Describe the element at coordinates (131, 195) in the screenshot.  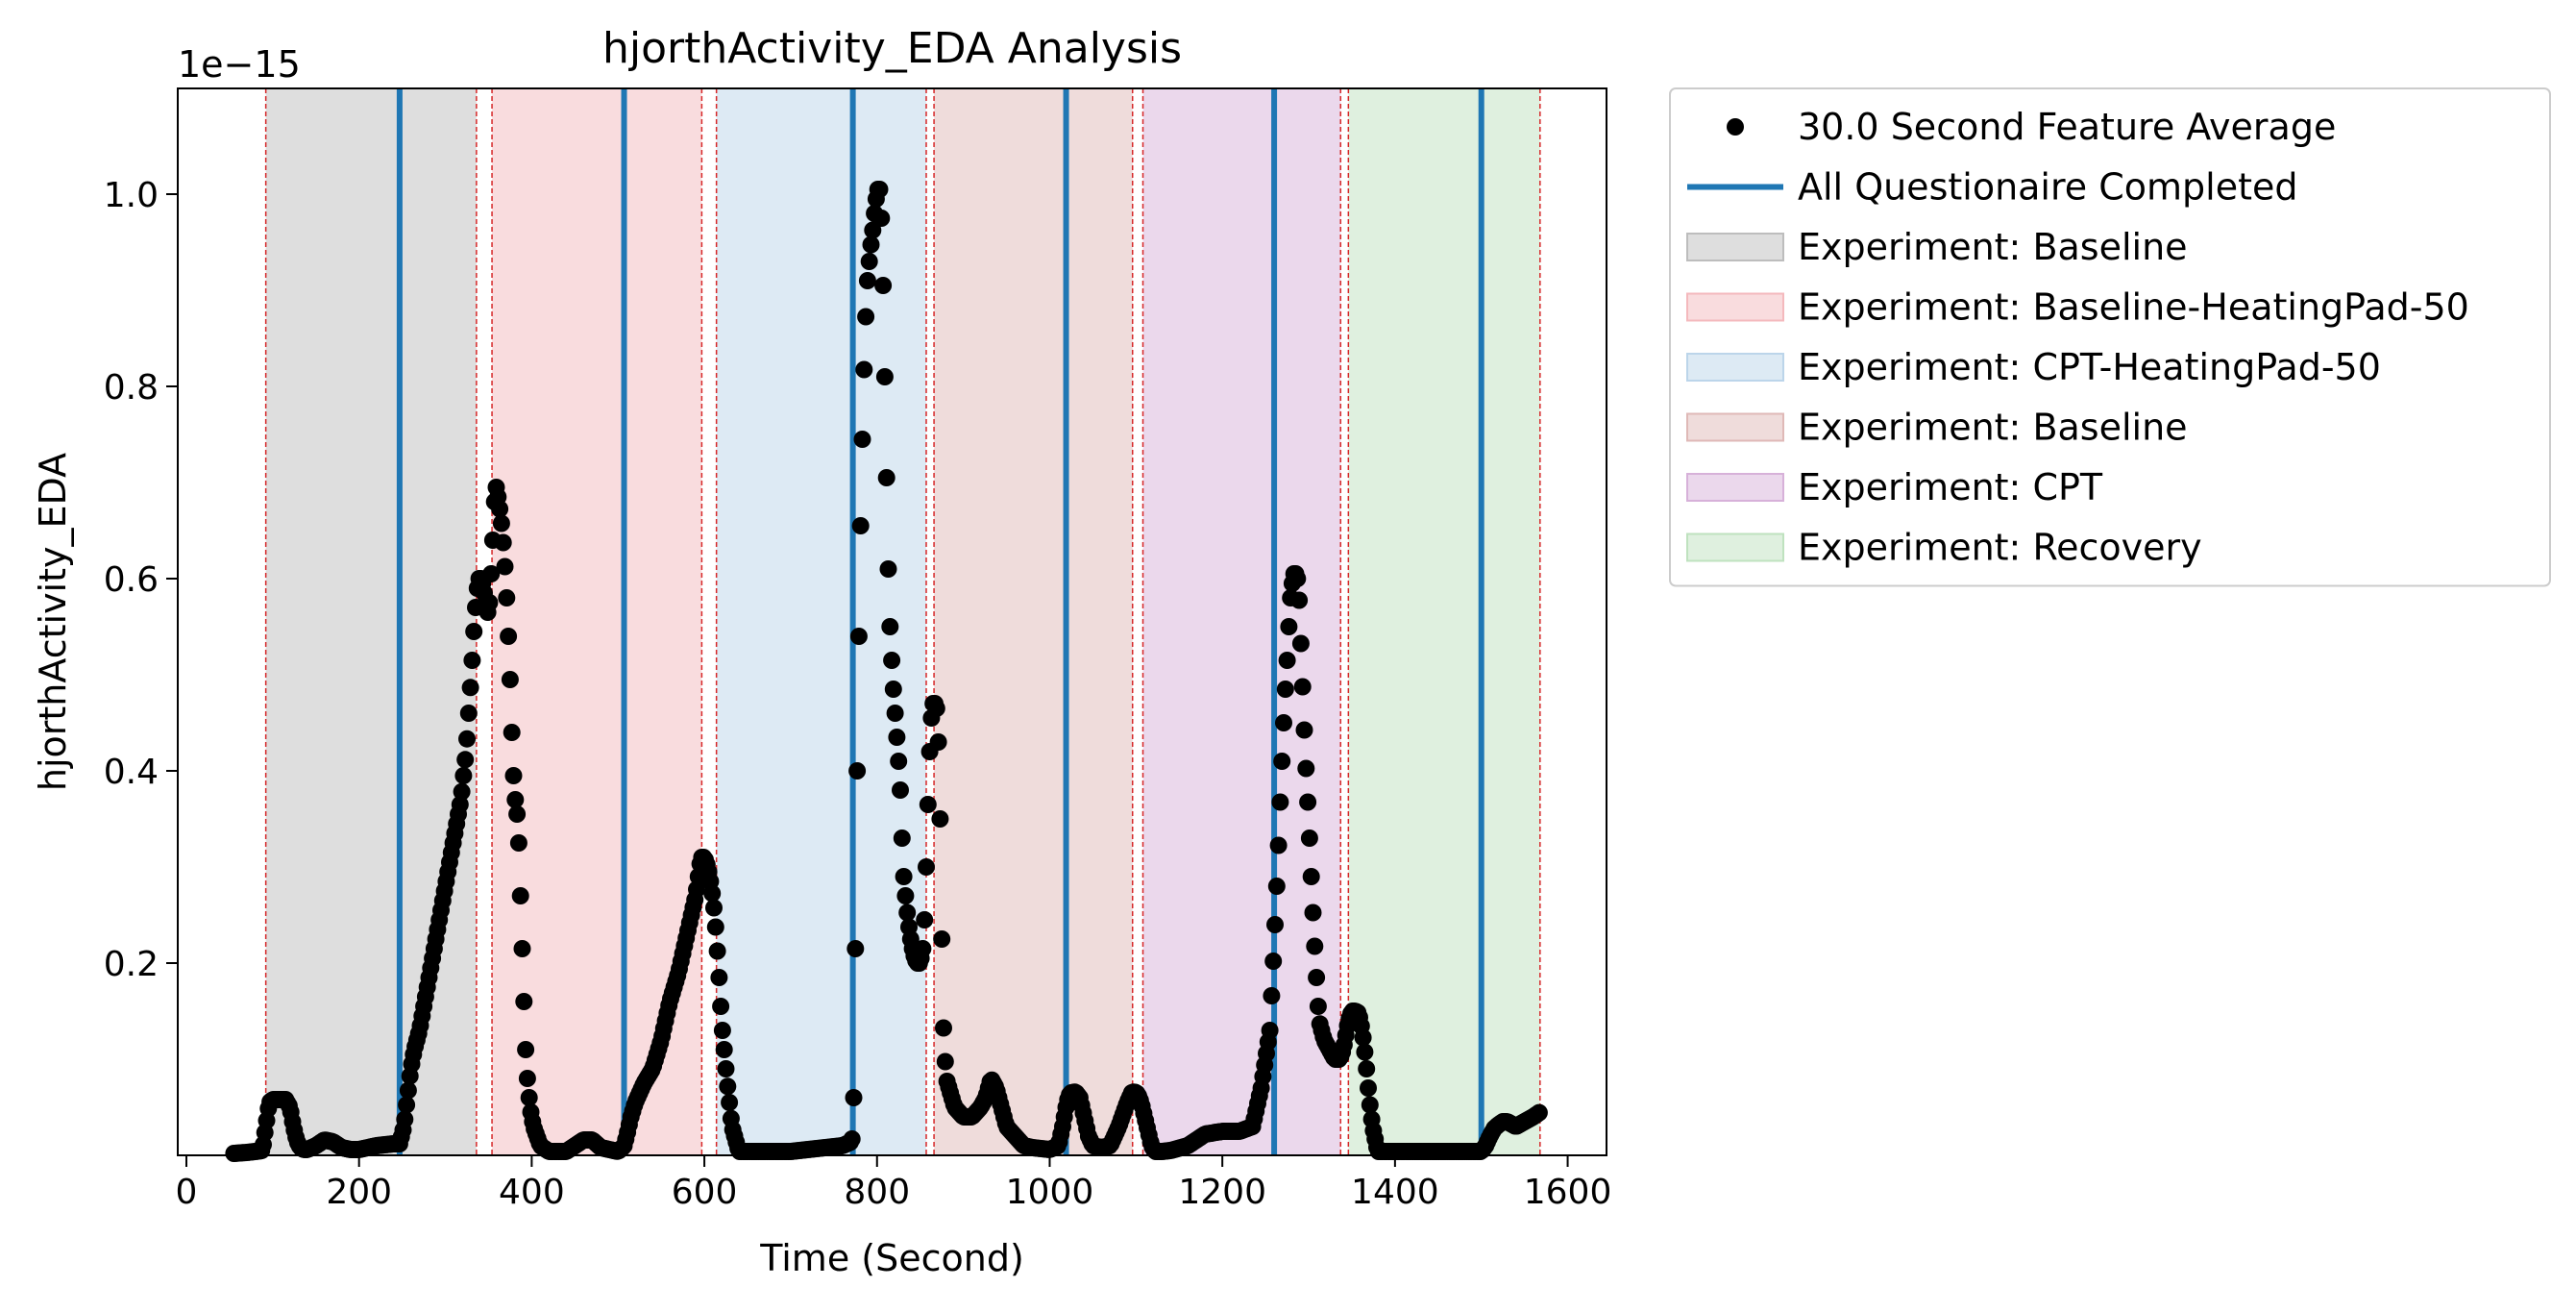
I see `y-tick-label: 1.0` at that location.